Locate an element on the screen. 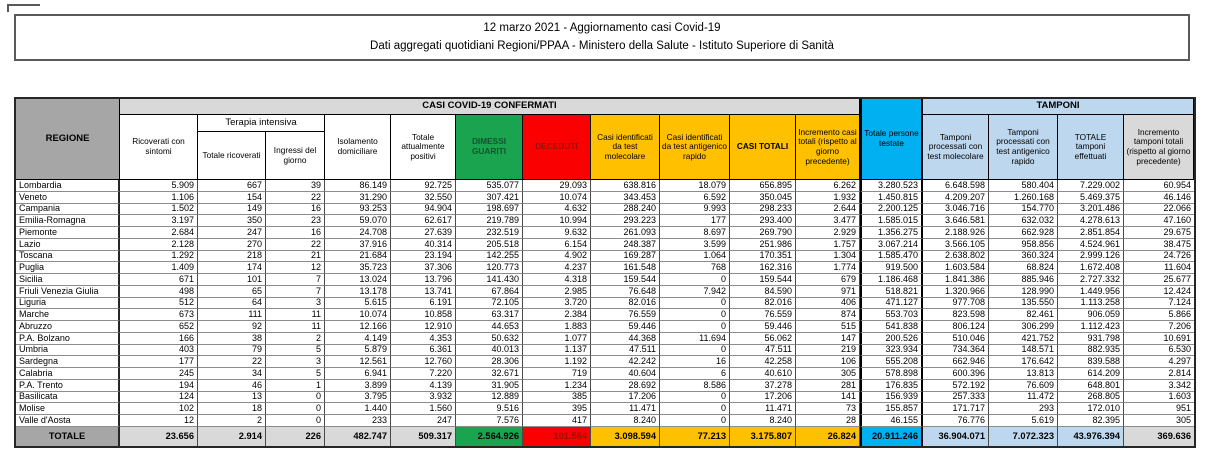 This screenshot has height=454, width=1212. value-cell: 958.856 is located at coordinates (1023, 244).